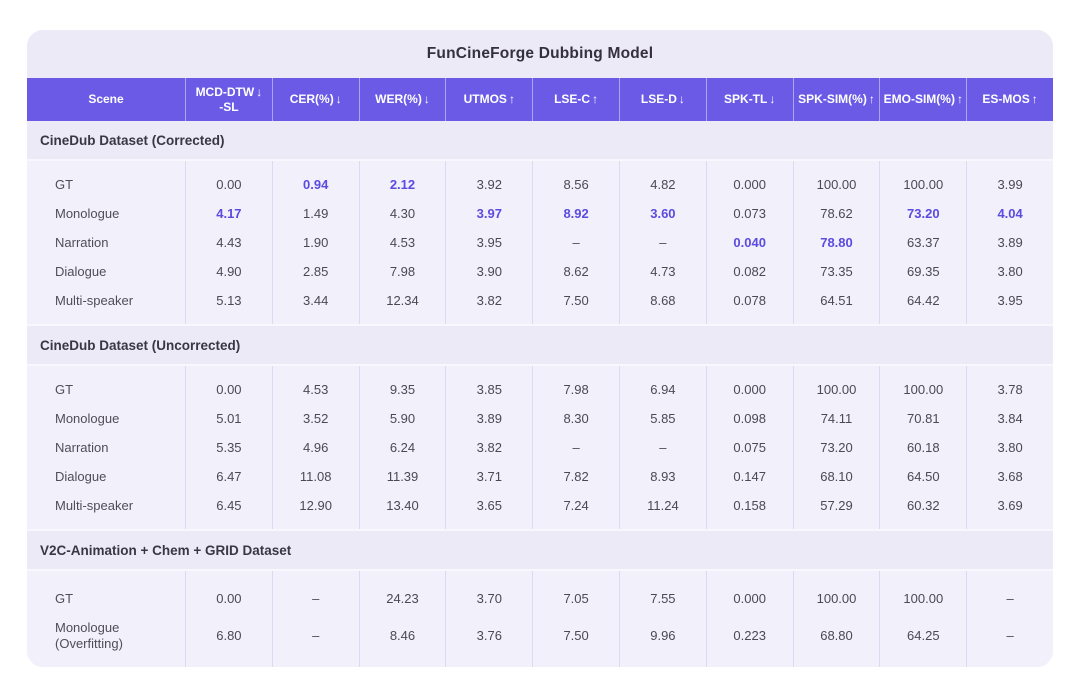 The image size is (1080, 695). What do you see at coordinates (489, 418) in the screenshot?
I see `value-cell: 3.89` at bounding box center [489, 418].